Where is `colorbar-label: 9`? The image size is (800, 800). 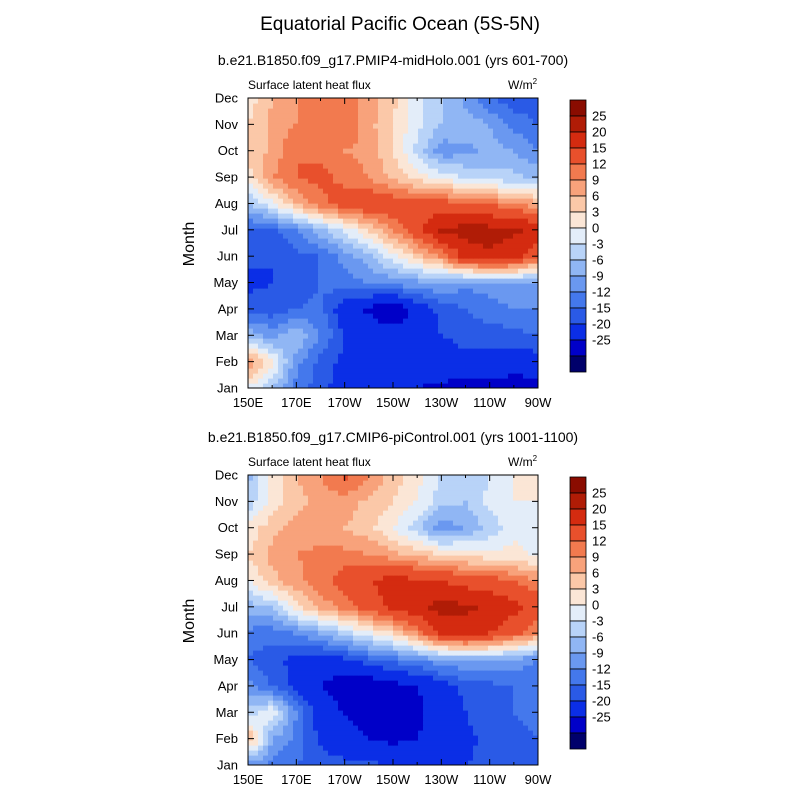 colorbar-label: 9 is located at coordinates (595, 180).